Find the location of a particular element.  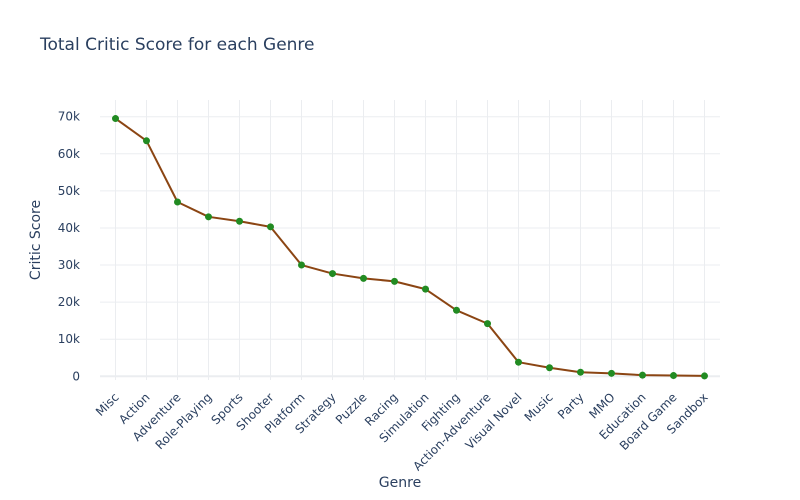

y-tick-label: 10k is located at coordinates (69, 339).